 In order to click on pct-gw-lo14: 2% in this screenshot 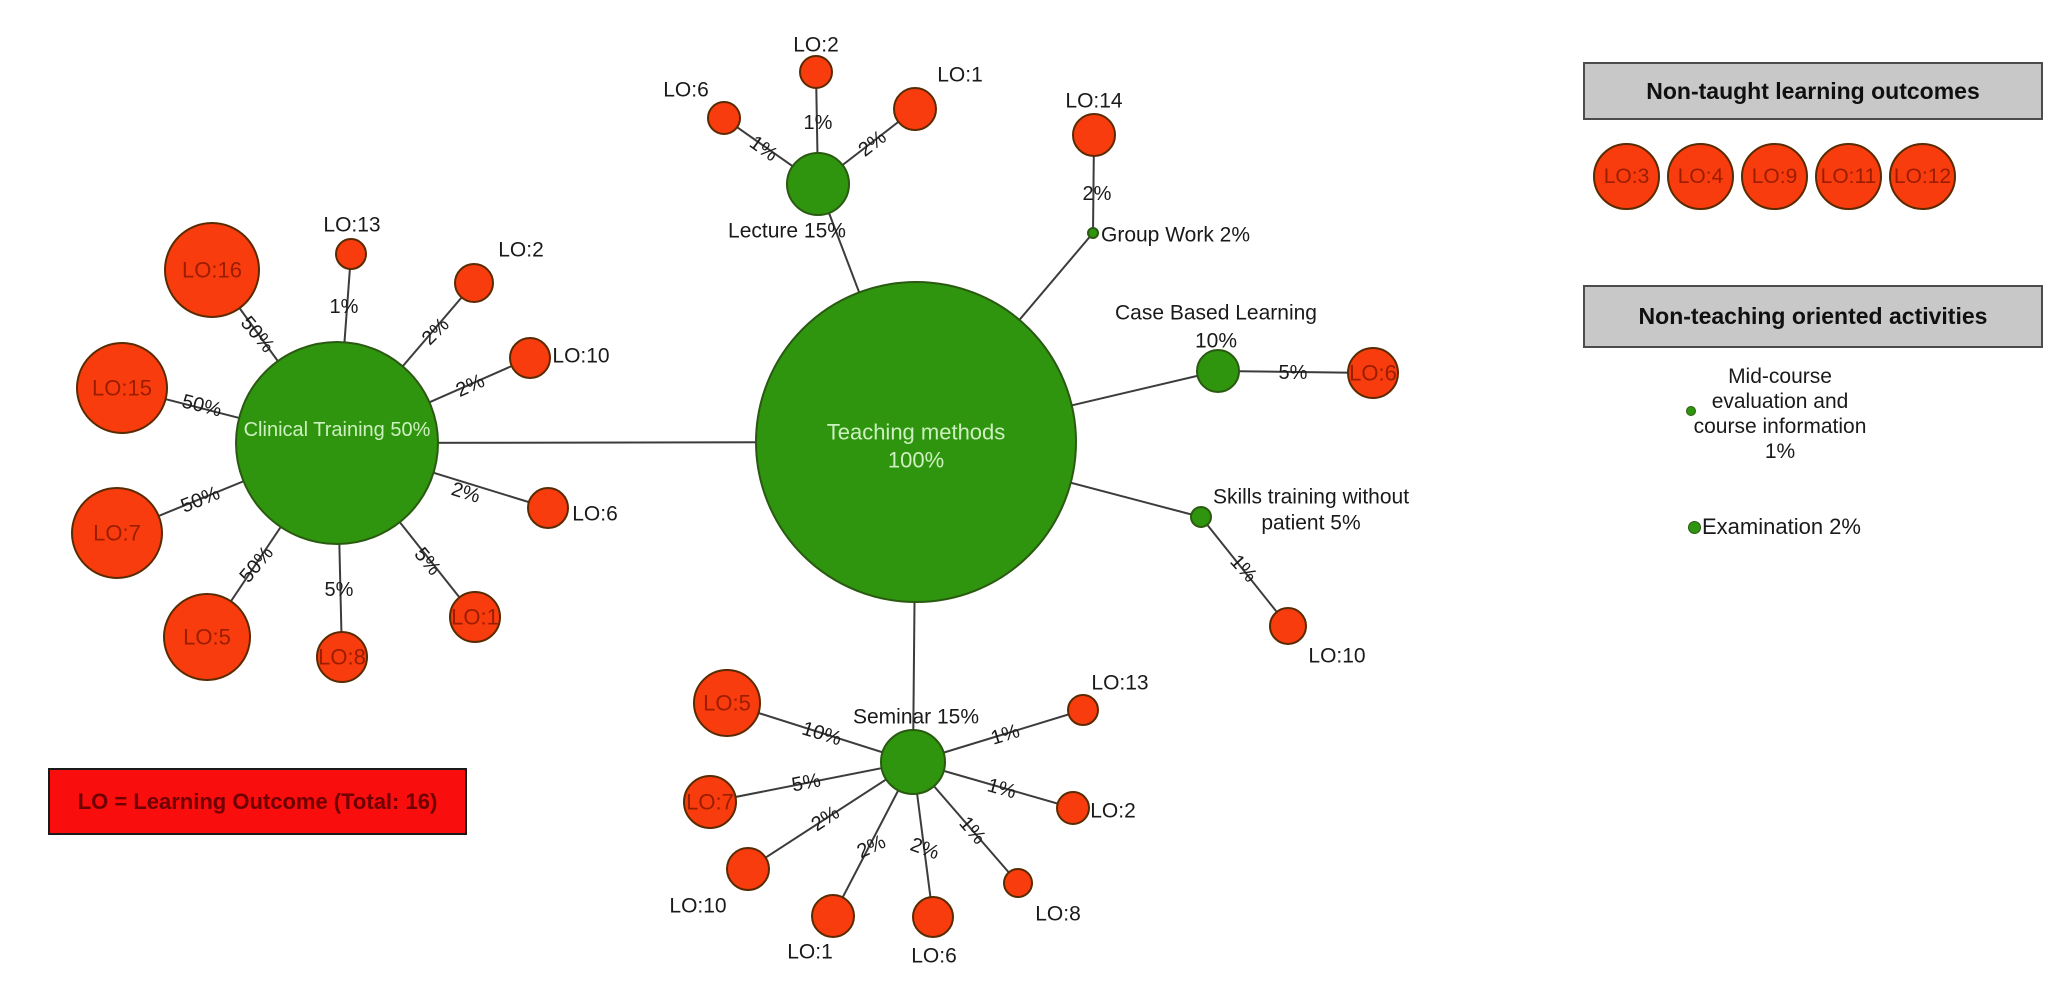, I will do `click(1097, 194)`.